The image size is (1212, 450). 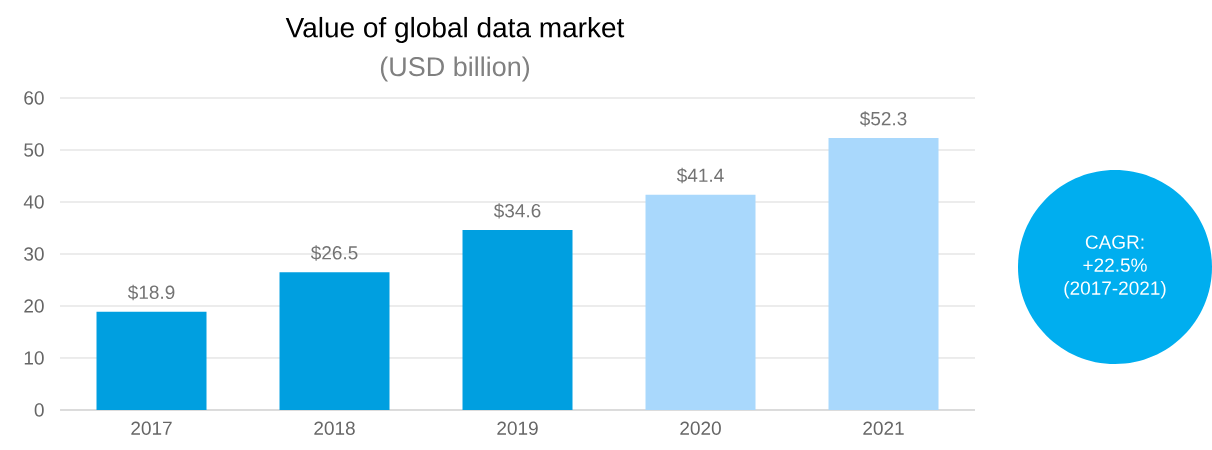 I want to click on x-tick-label: 2020, so click(x=700, y=428).